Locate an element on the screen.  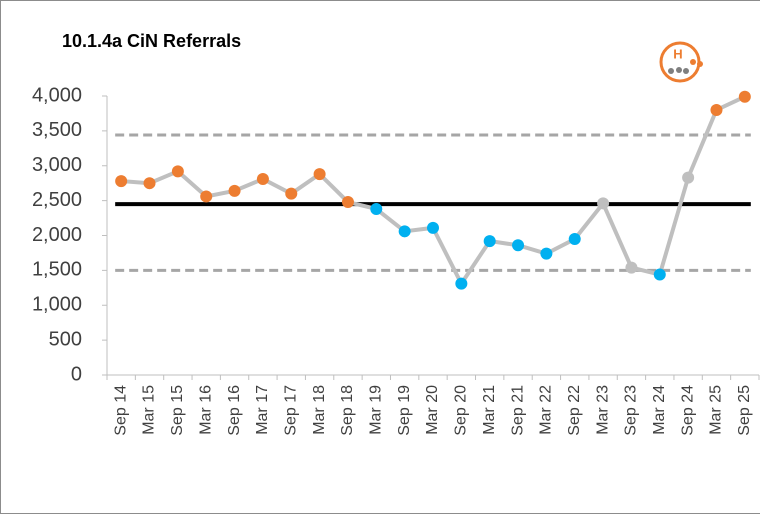
x-tick-label: Sep 16 is located at coordinates (234, 410).